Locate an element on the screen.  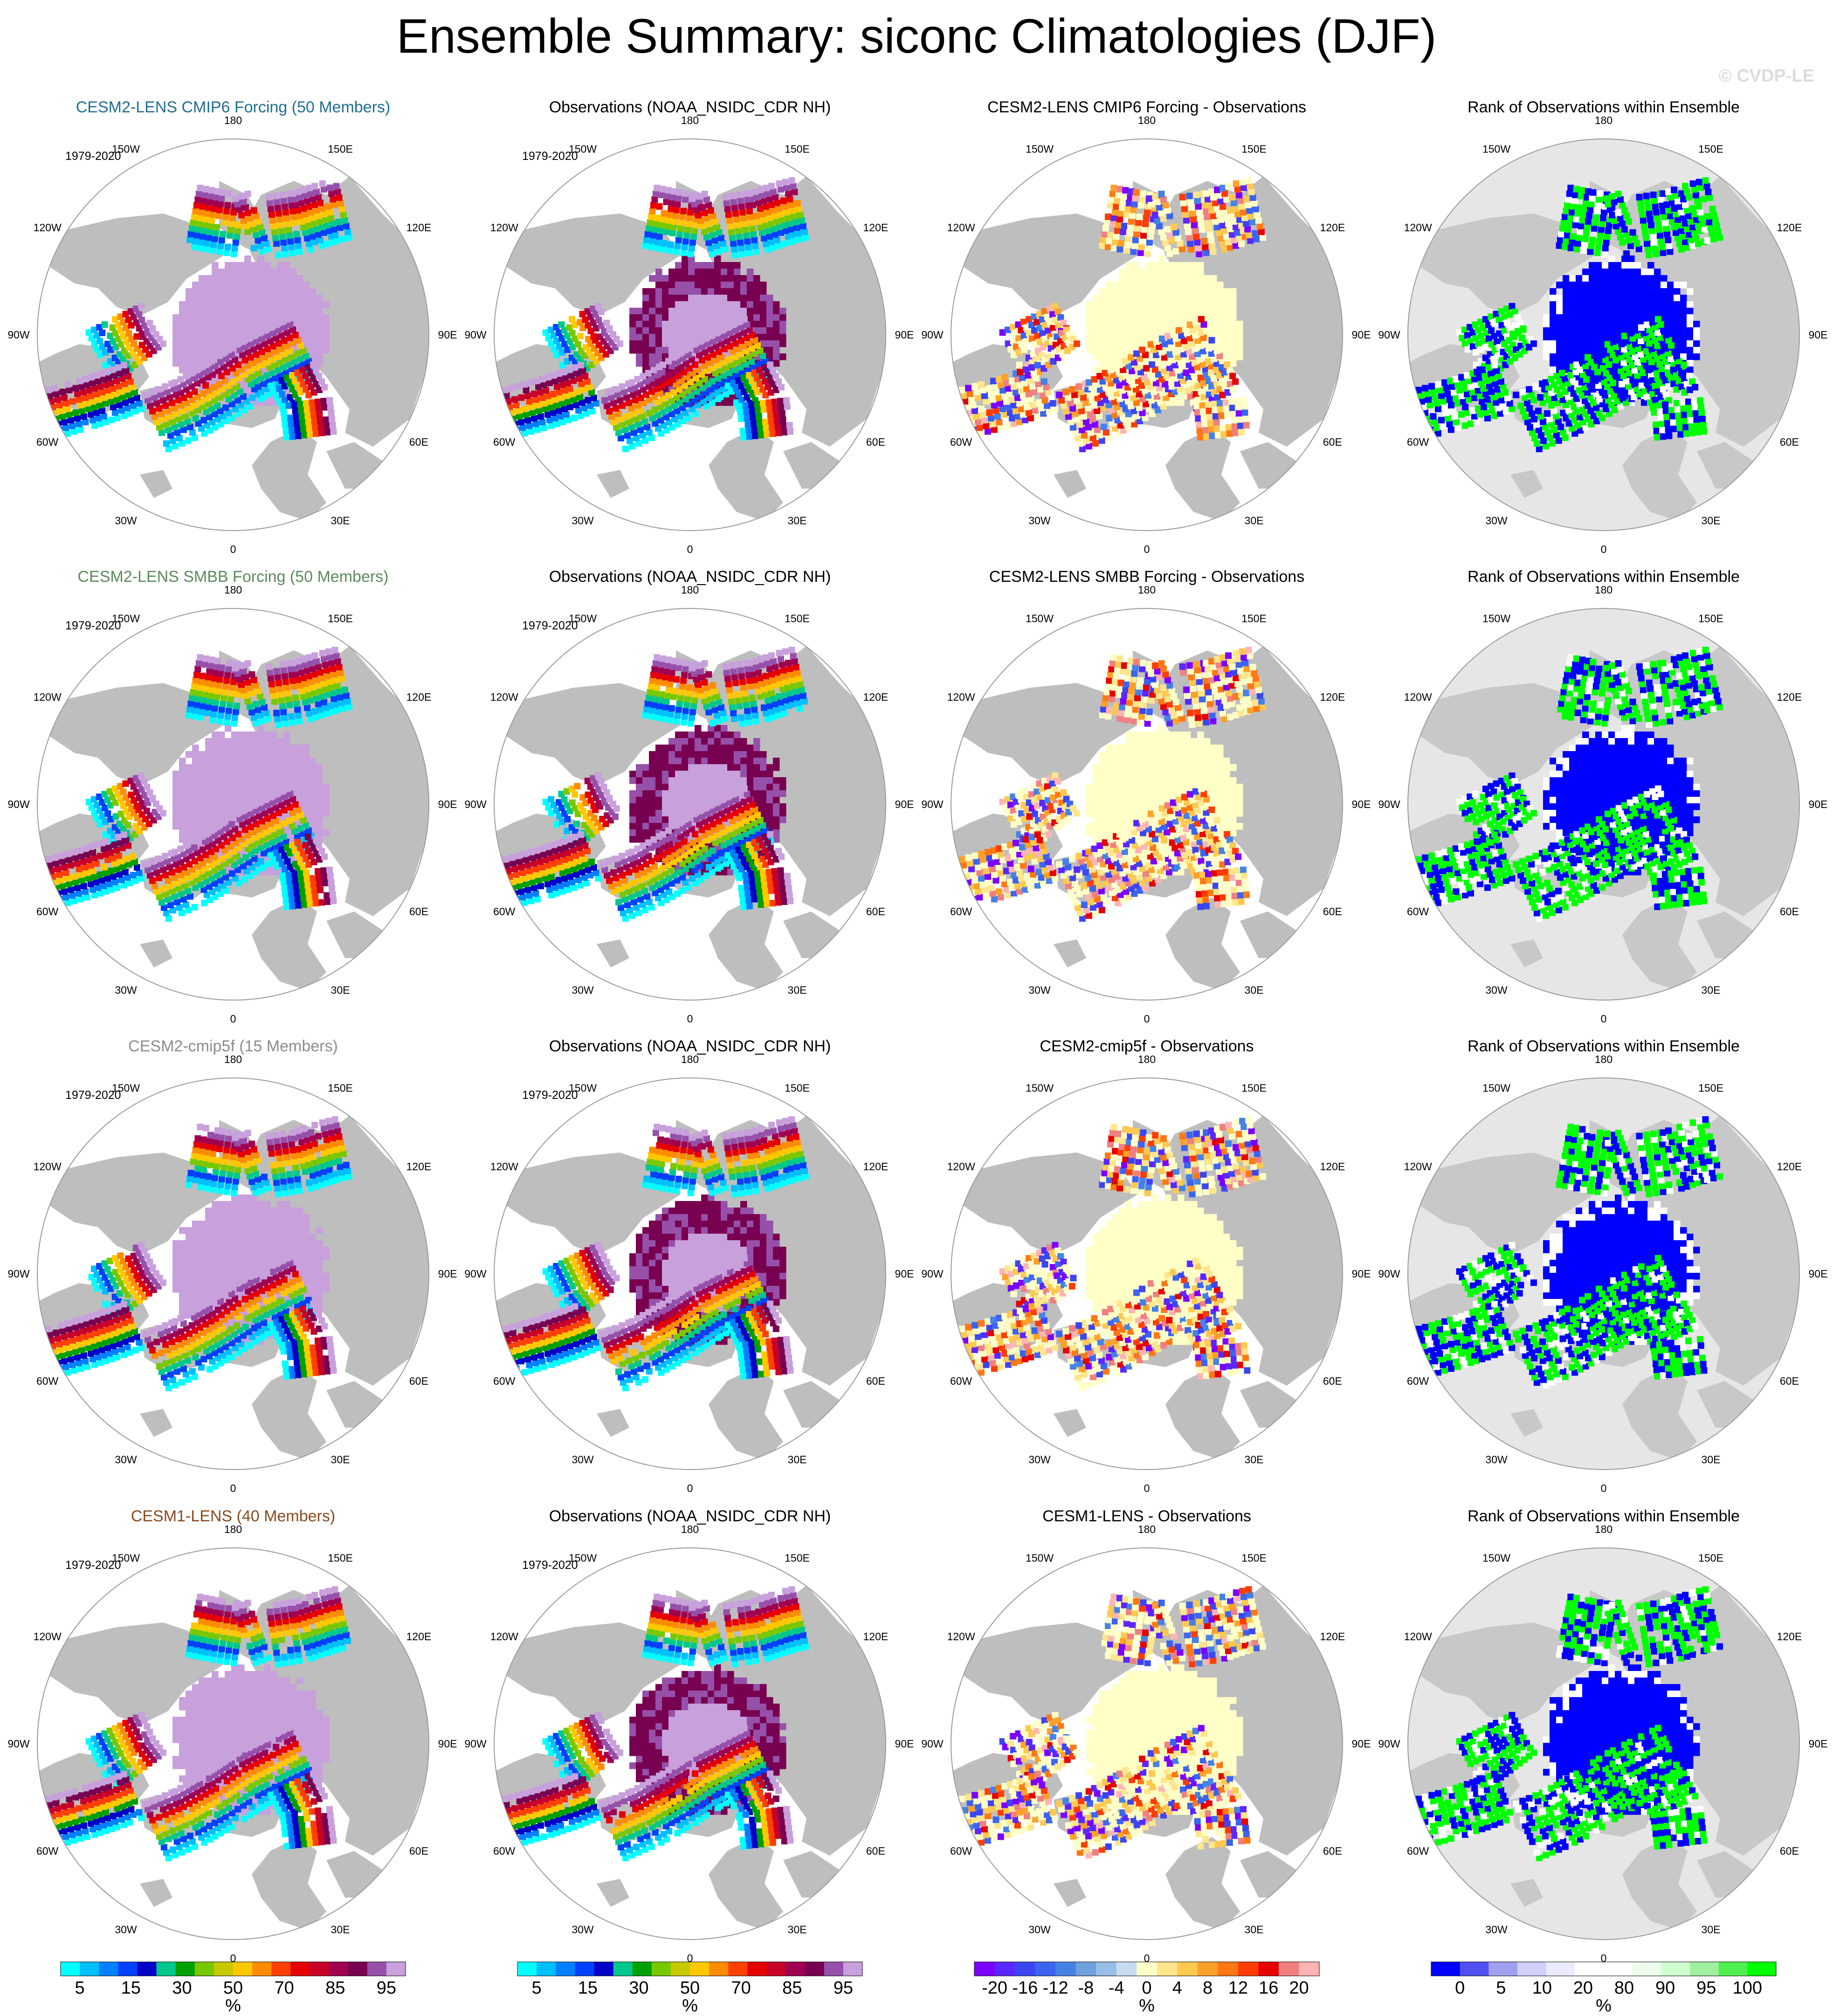
colorbar-tick-label: 20 is located at coordinates (1583, 1988).